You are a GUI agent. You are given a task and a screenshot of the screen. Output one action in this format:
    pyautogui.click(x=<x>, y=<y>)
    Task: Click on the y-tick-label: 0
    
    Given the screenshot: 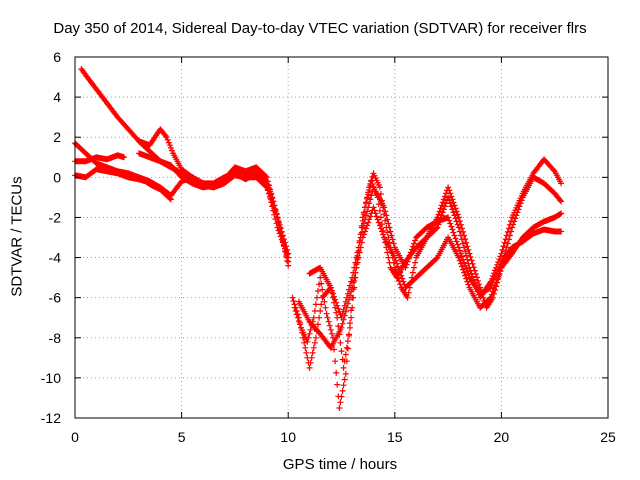 What is the action you would take?
    pyautogui.click(x=57, y=177)
    